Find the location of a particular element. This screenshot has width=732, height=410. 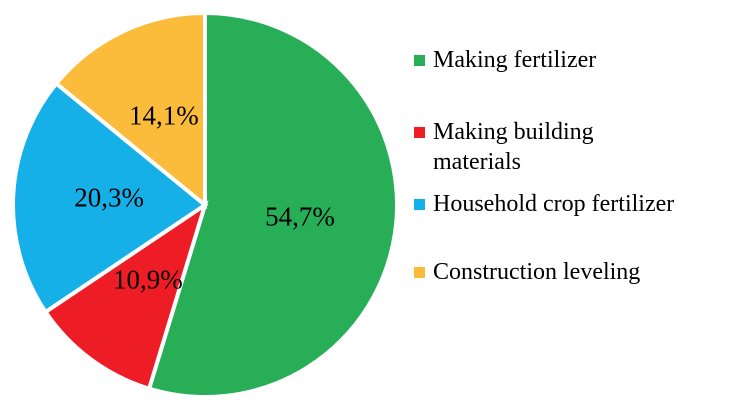

legend-item: Household crop fertilizer is located at coordinates (544, 204).